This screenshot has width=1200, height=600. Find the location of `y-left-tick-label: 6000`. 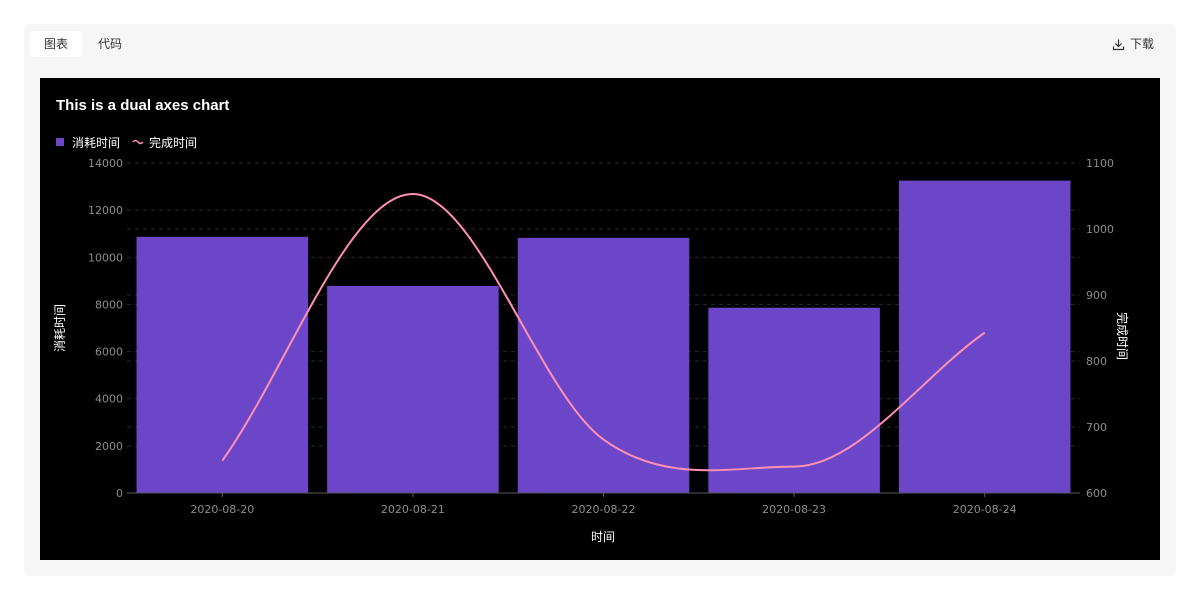

y-left-tick-label: 6000 is located at coordinates (109, 352).